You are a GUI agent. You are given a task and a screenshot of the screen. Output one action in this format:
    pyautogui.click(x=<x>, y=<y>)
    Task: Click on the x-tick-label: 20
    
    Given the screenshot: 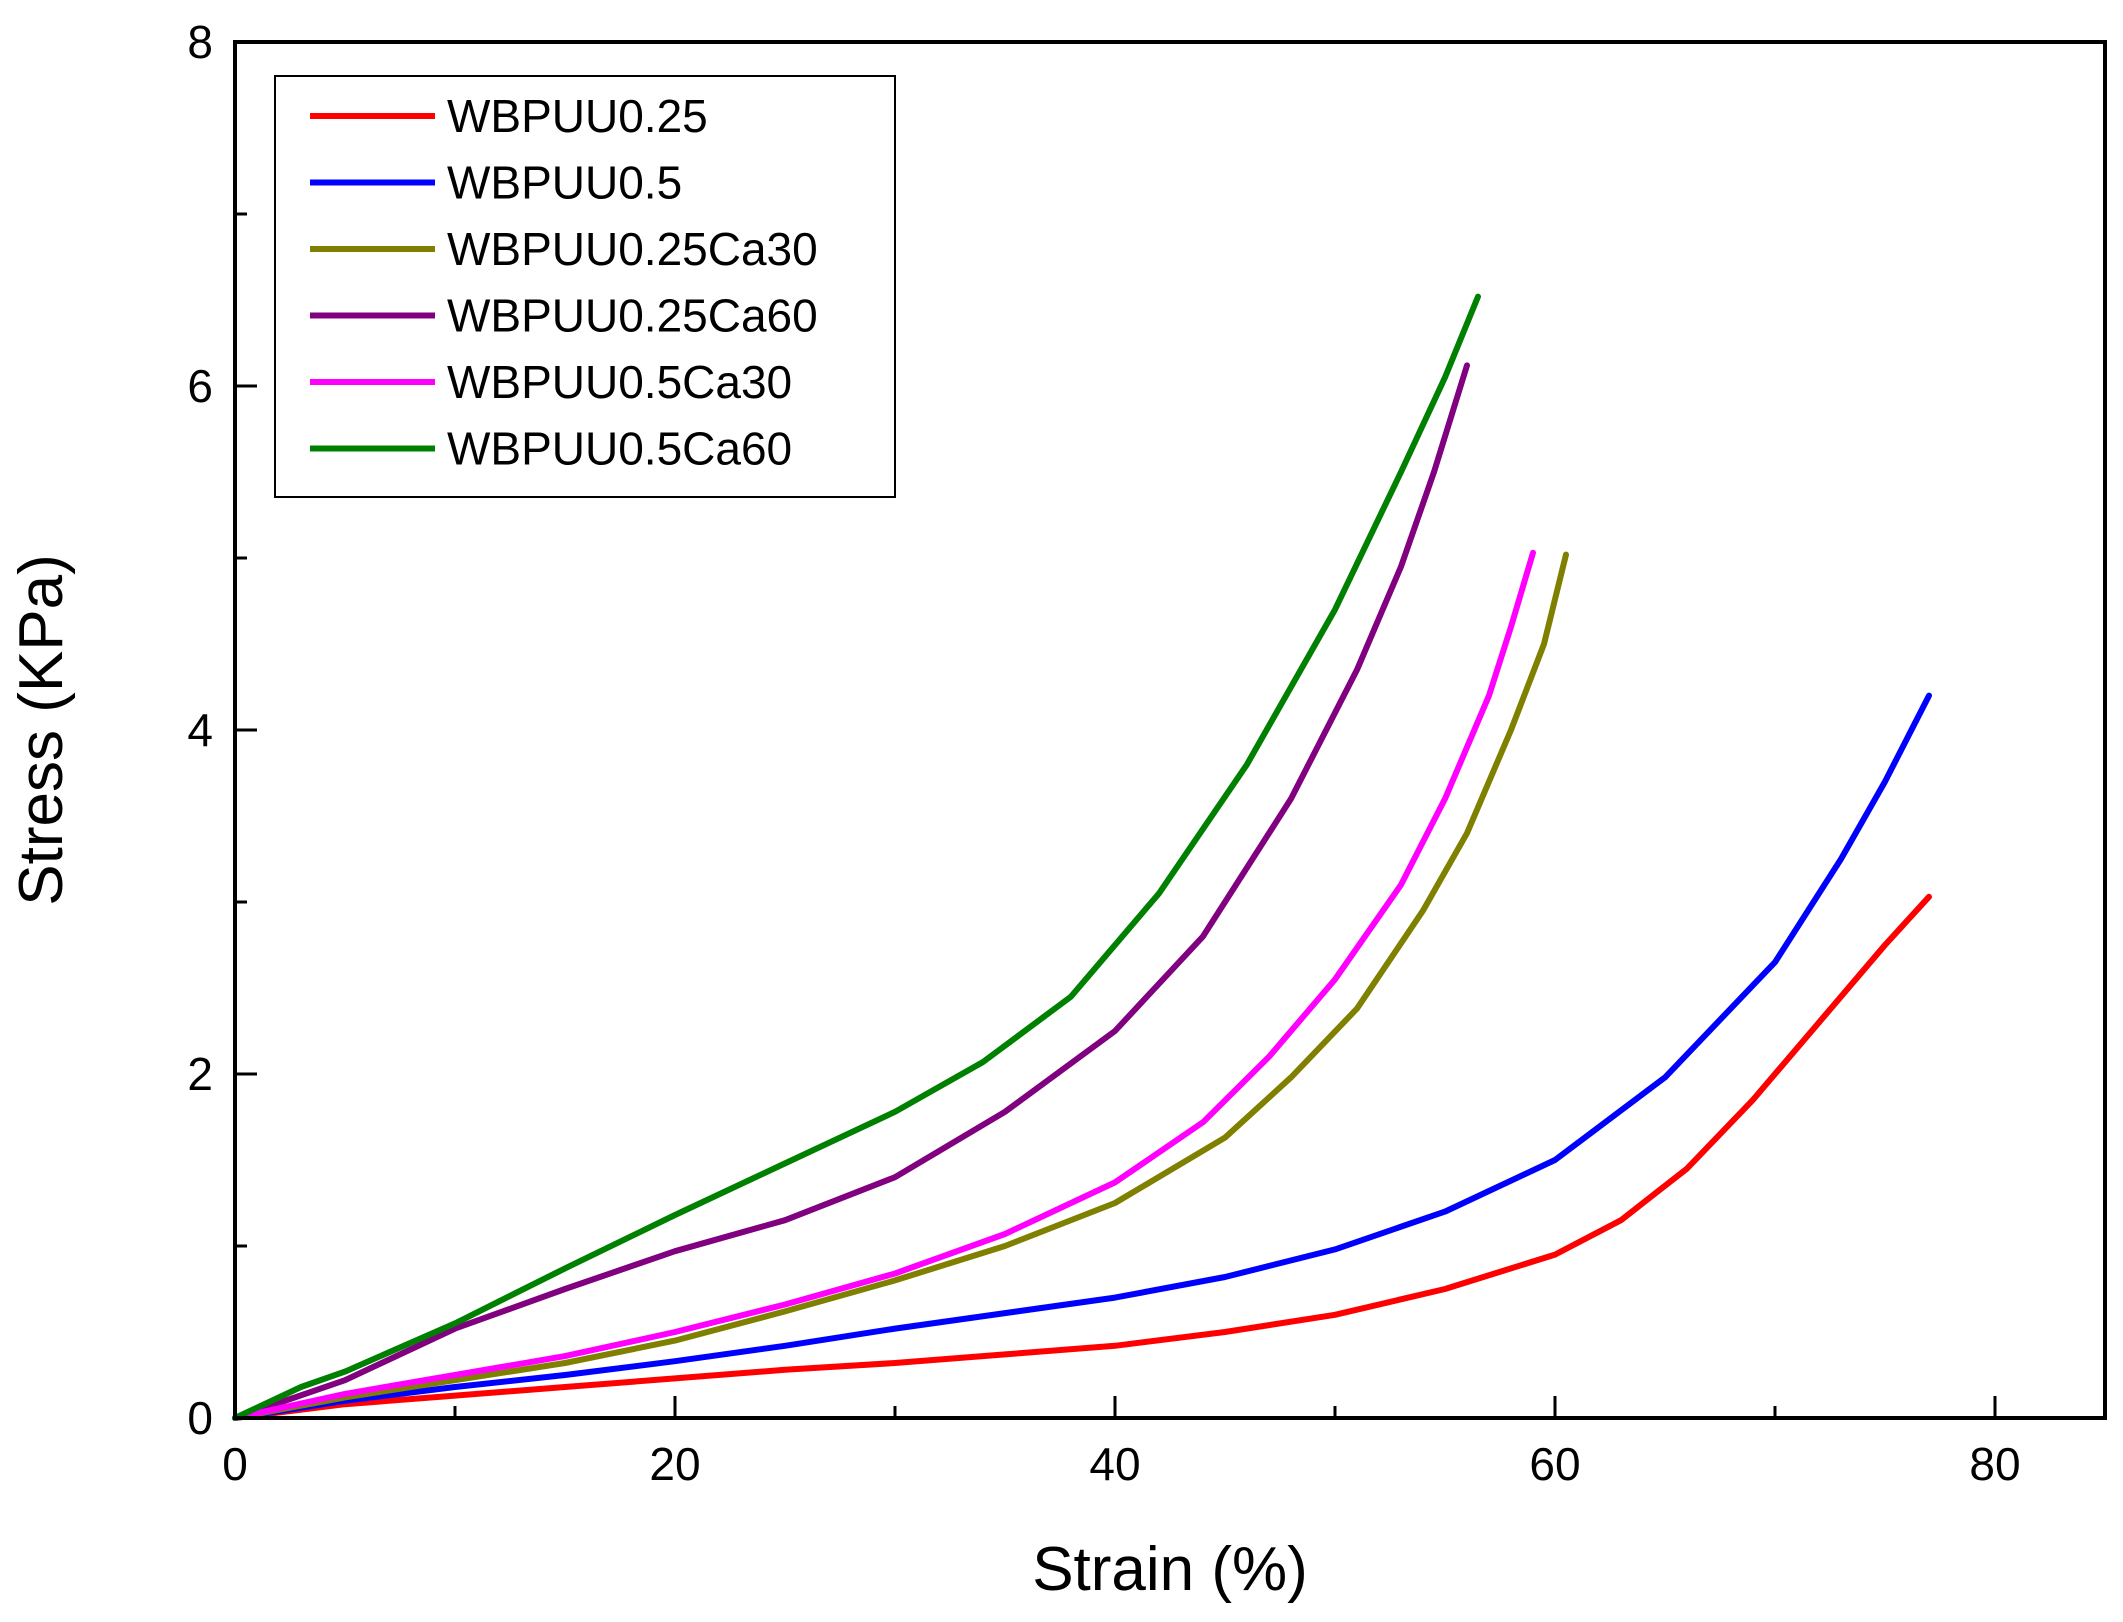 What is the action you would take?
    pyautogui.click(x=674, y=1464)
    